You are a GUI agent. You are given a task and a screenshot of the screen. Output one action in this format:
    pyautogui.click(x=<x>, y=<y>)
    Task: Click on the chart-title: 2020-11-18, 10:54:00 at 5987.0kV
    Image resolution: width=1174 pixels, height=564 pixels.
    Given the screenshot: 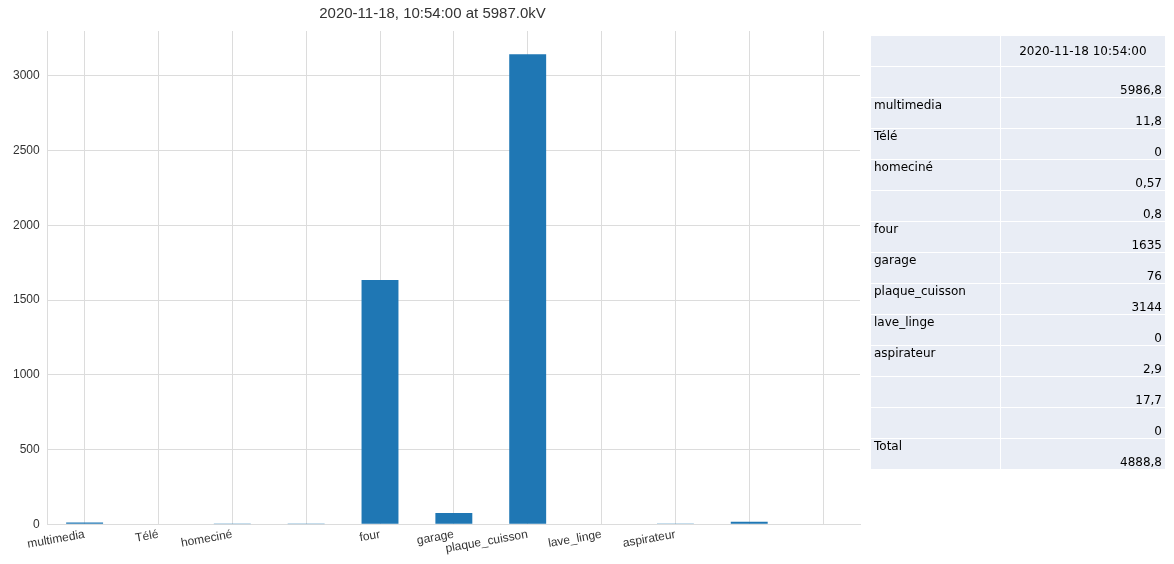 What is the action you would take?
    pyautogui.click(x=432, y=13)
    